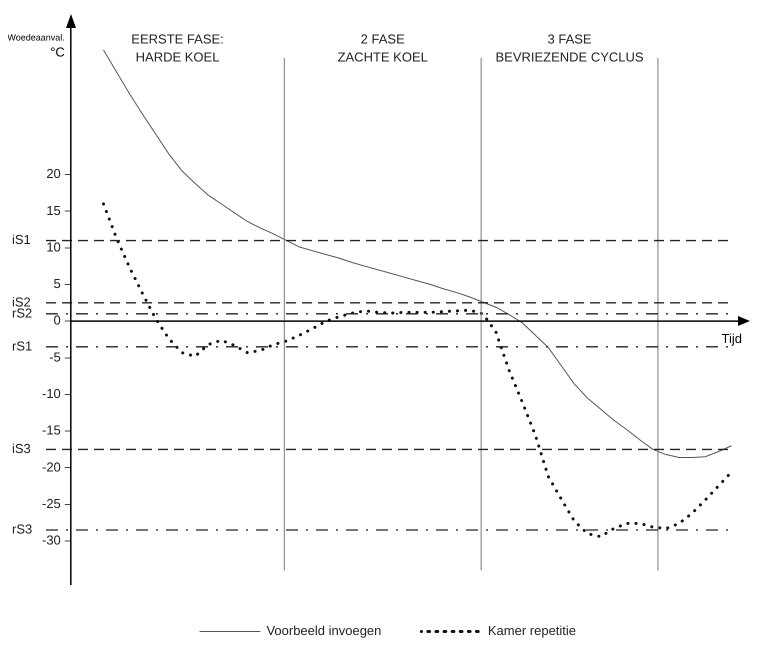 Image resolution: width=767 pixels, height=658 pixels. I want to click on annotation: EERSTE FASE: HARDE KOEL, so click(177, 48).